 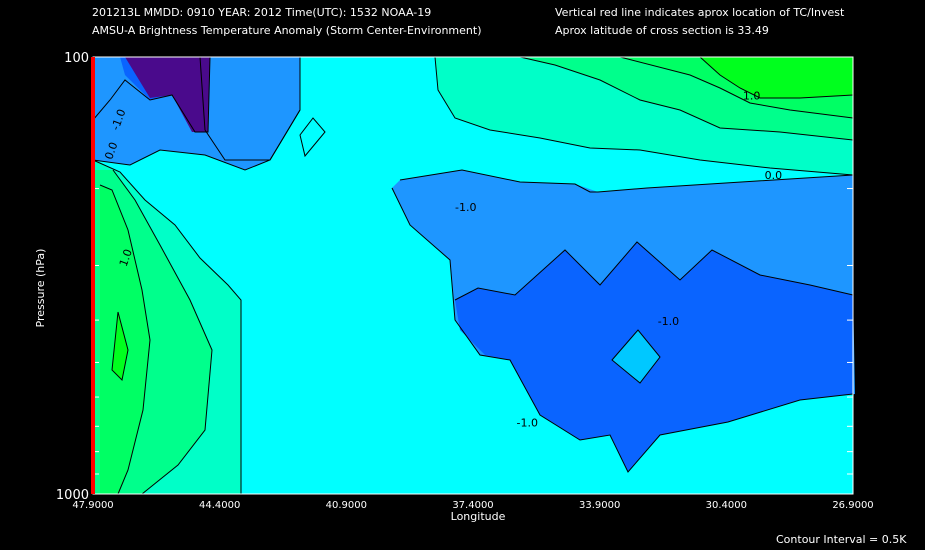 What do you see at coordinates (219, 505) in the screenshot?
I see `x-tick-label: 44.4000` at bounding box center [219, 505].